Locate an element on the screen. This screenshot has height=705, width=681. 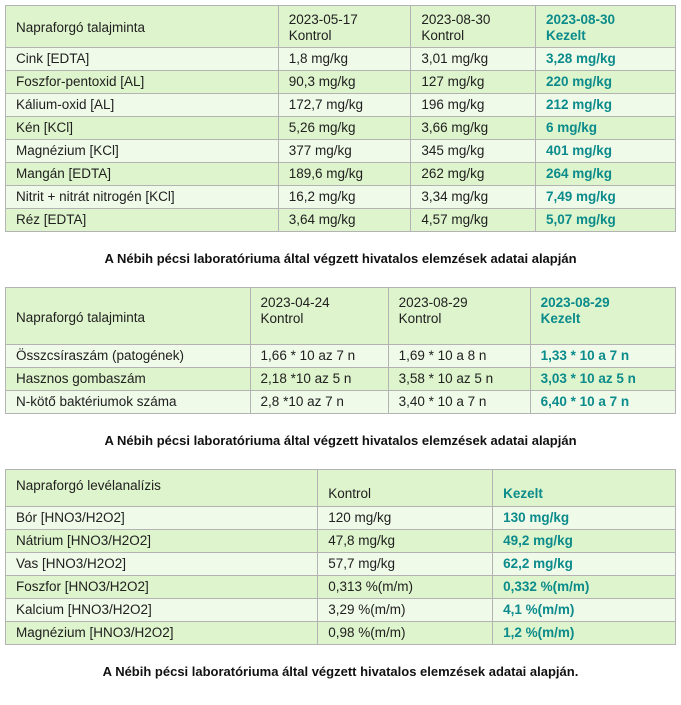
cell-value: 3,58 * 10 az 5 n is located at coordinates (459, 379).